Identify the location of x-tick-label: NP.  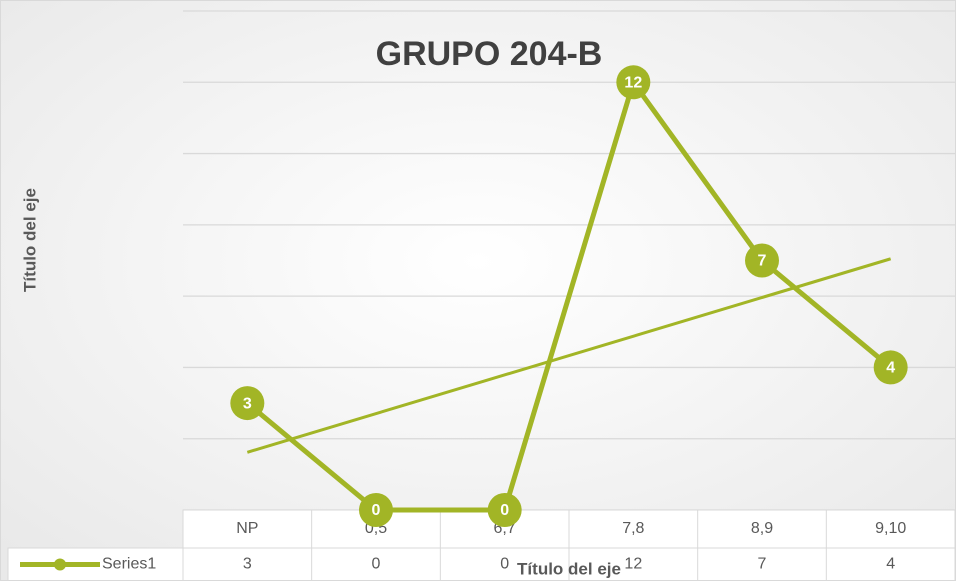
(247, 528).